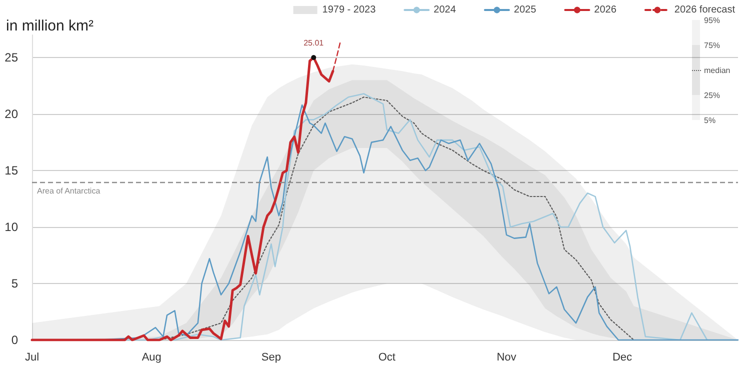 This screenshot has width=750, height=375. Describe the element at coordinates (314, 43) in the screenshot. I see `annotation: 25.01` at that location.